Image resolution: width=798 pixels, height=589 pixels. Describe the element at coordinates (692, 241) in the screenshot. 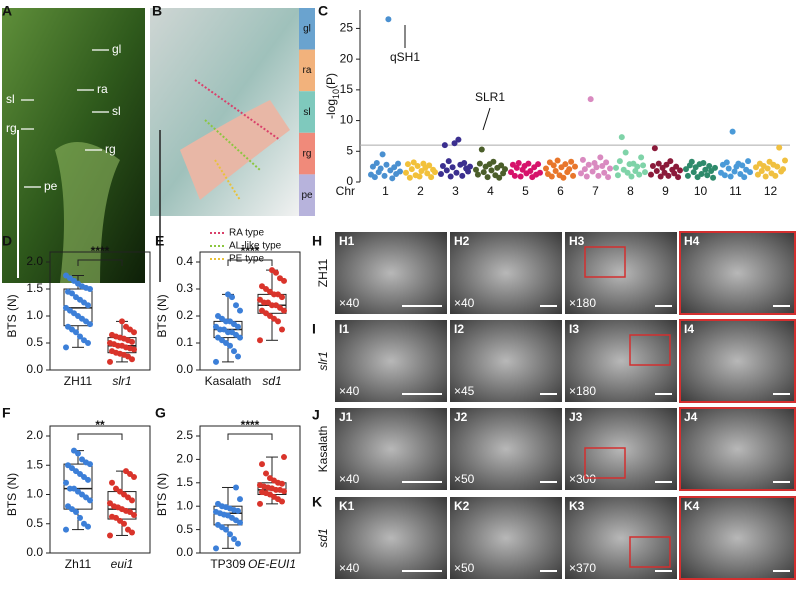

I see `tile-label: H4` at that location.